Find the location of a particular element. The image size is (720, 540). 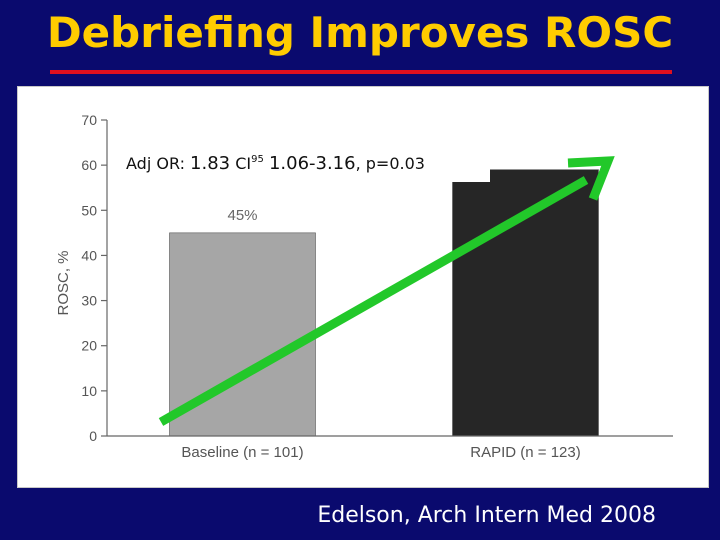

bar-data-label: 45% is located at coordinates (242, 215).